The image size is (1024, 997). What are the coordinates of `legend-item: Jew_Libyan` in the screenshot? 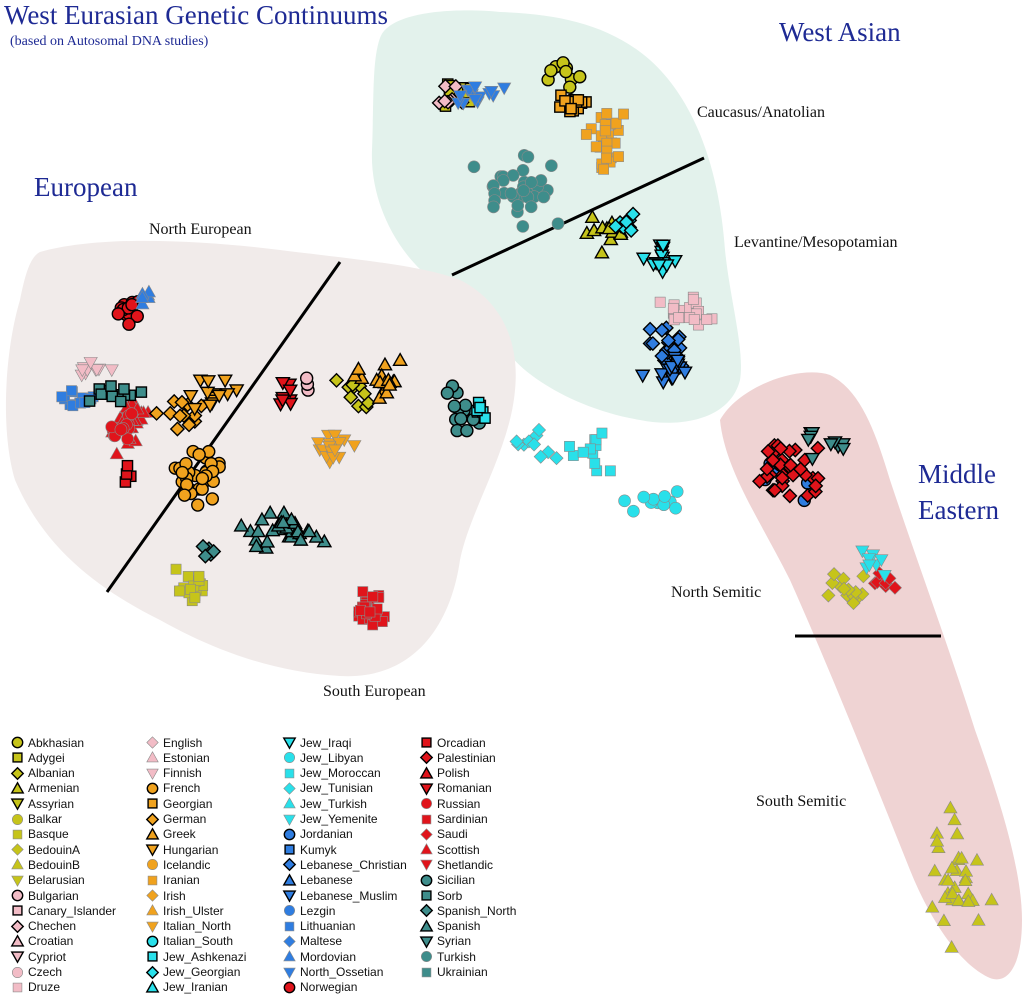 It's located at (322, 757).